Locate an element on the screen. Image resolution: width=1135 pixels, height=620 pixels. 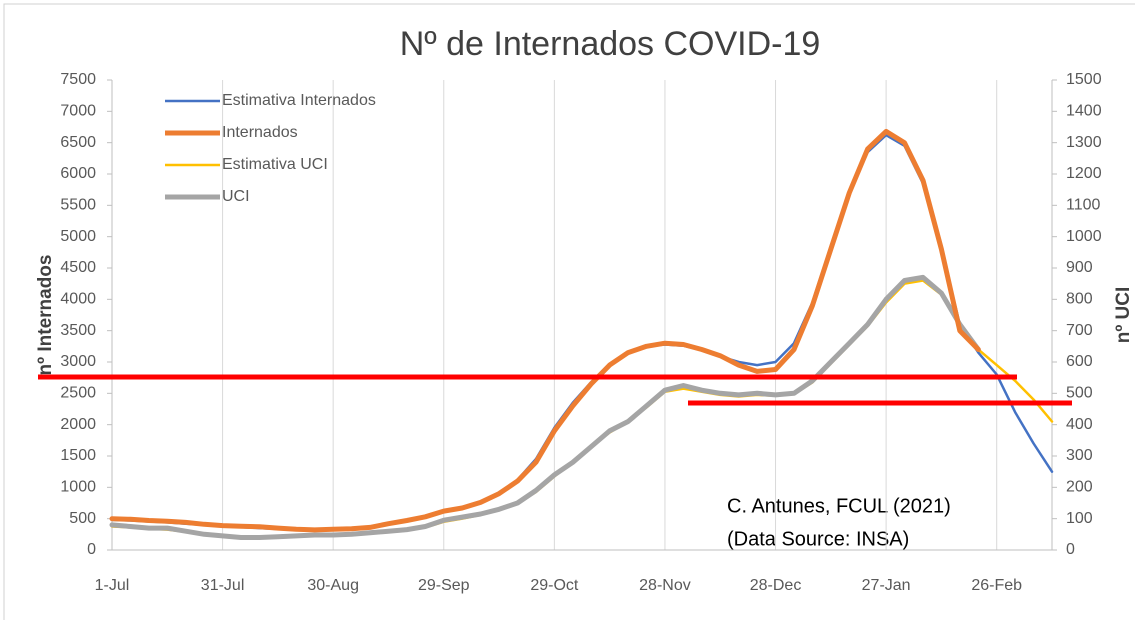
y-tick-label: 7500 is located at coordinates (78, 79).